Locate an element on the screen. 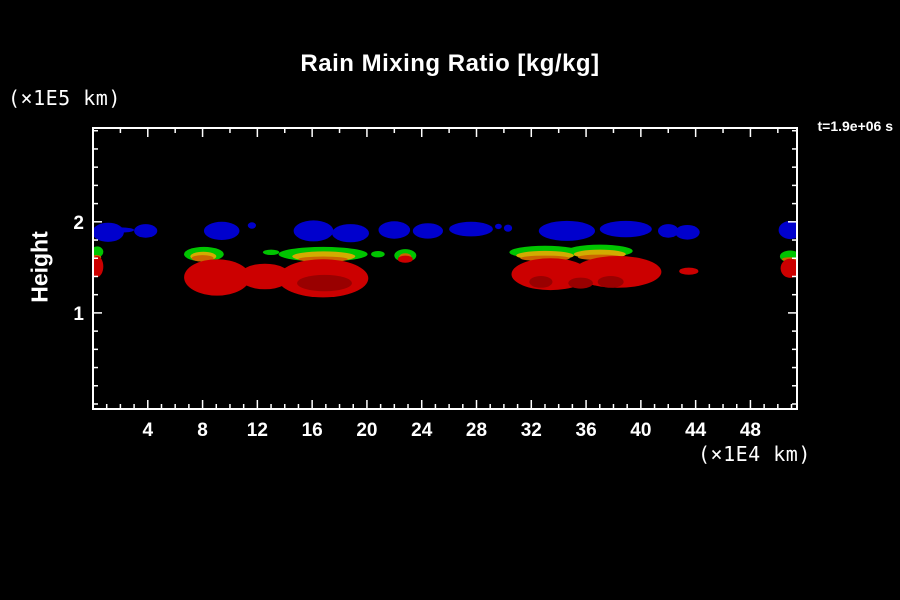 Image resolution: width=900 pixels, height=600 pixels. x-tick-label: 40 is located at coordinates (640, 430).